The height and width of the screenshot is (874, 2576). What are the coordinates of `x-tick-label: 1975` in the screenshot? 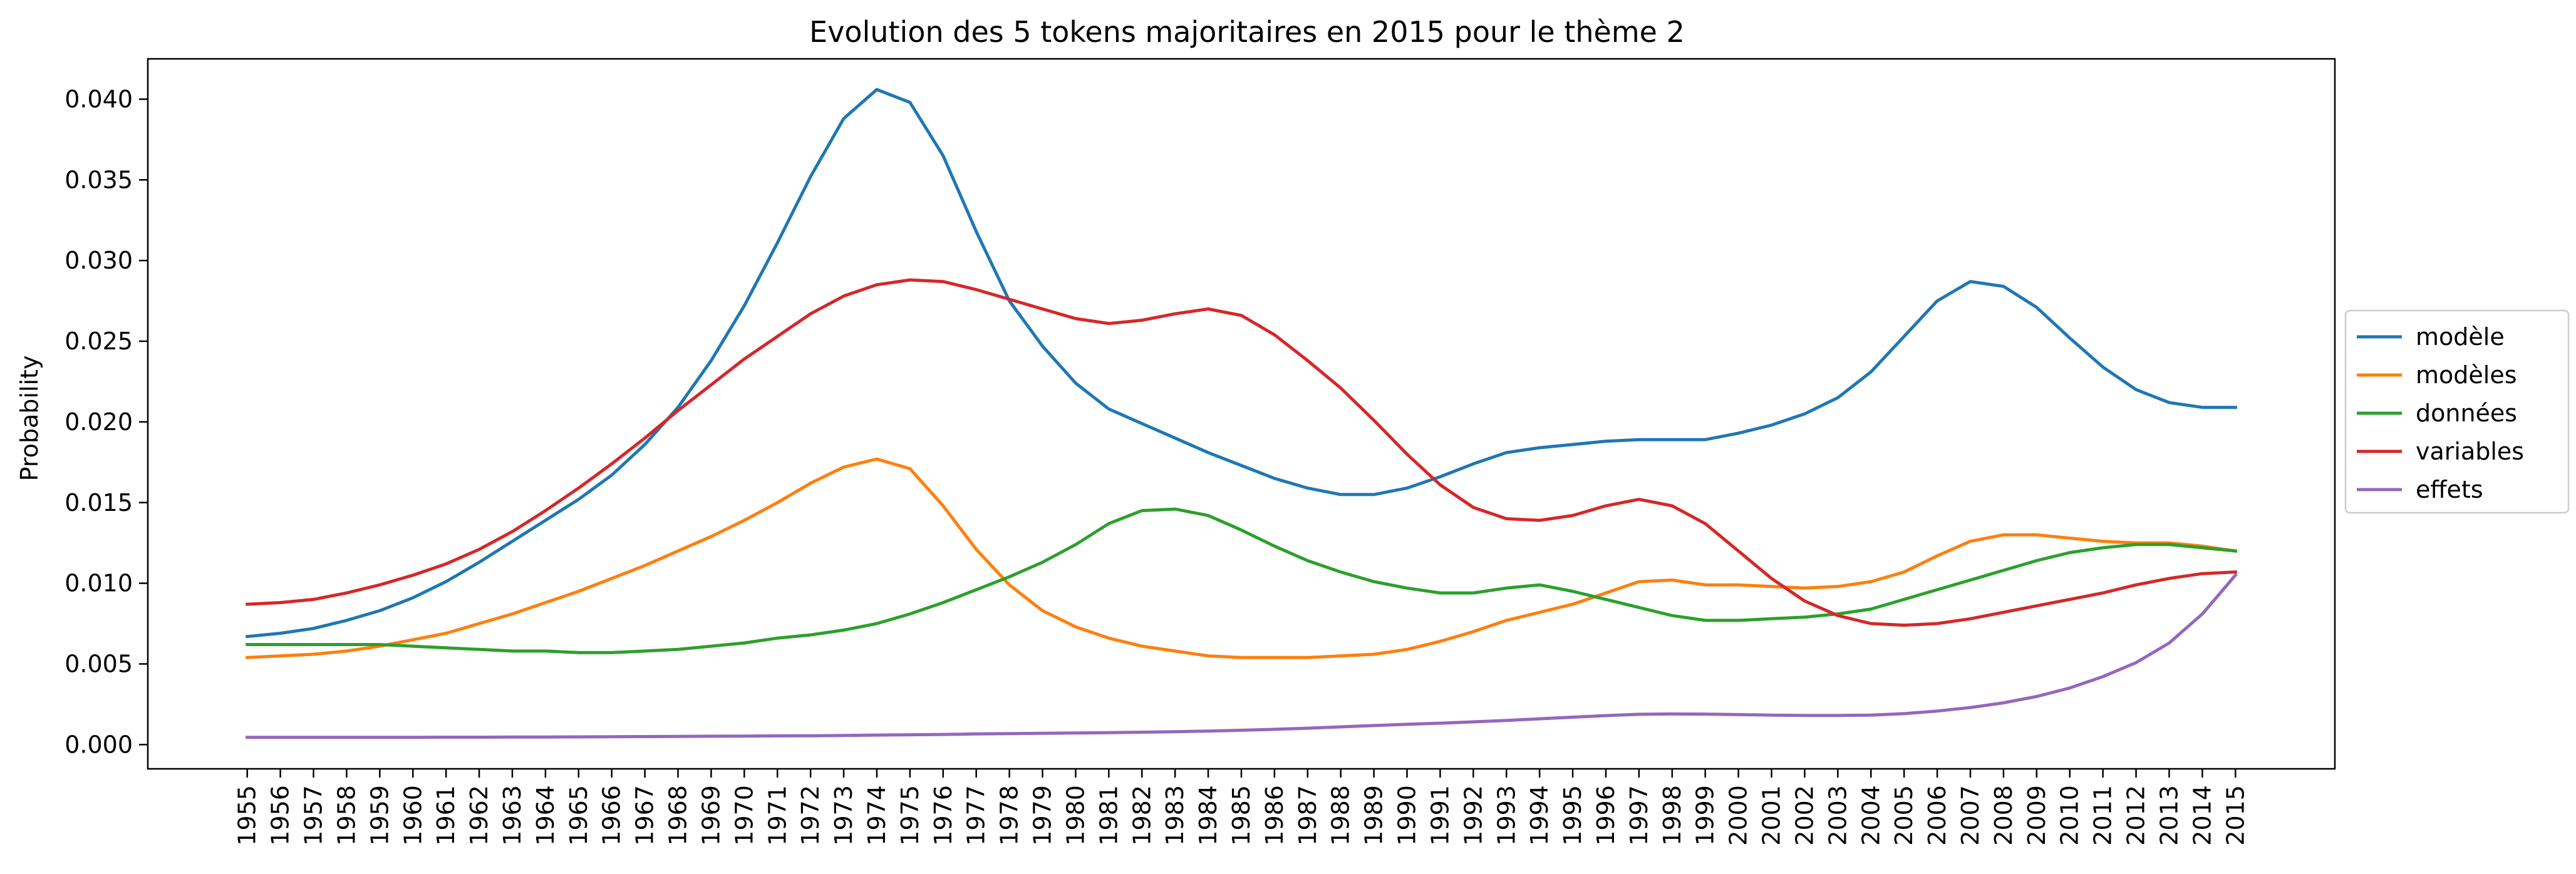 It's located at (910, 815).